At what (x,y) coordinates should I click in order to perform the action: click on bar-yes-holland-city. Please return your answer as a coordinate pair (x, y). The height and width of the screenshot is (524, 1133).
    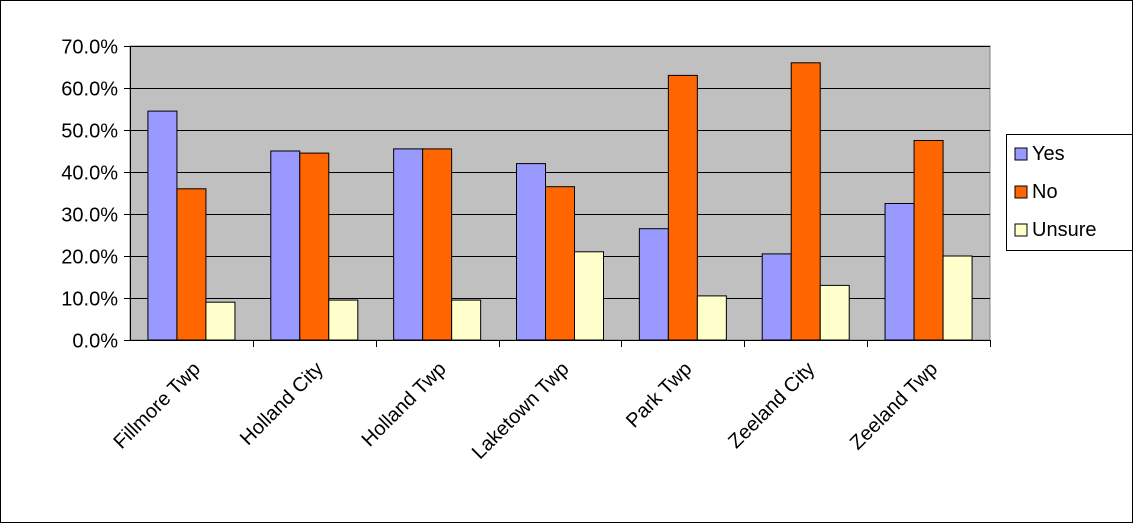
    Looking at the image, I should click on (285, 245).